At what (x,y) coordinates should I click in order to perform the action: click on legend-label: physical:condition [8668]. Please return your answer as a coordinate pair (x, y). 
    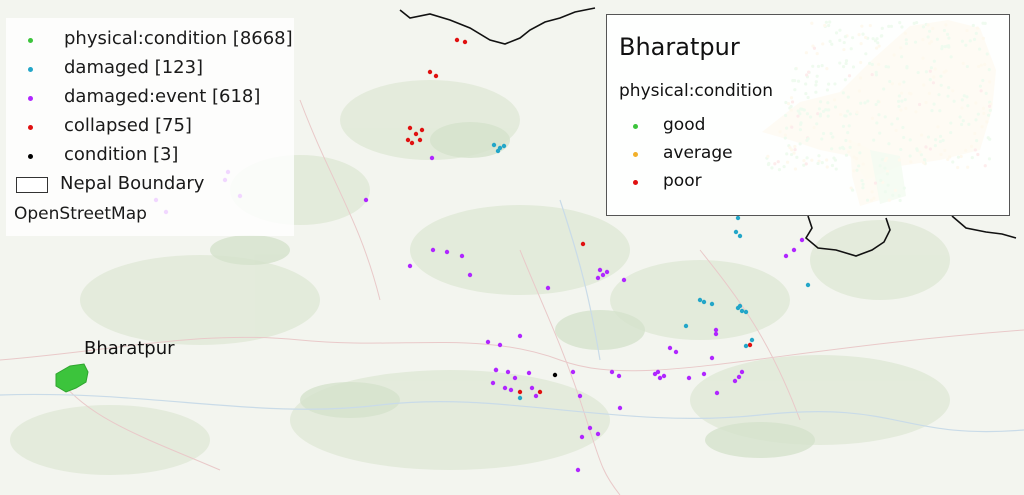
    Looking at the image, I should click on (178, 38).